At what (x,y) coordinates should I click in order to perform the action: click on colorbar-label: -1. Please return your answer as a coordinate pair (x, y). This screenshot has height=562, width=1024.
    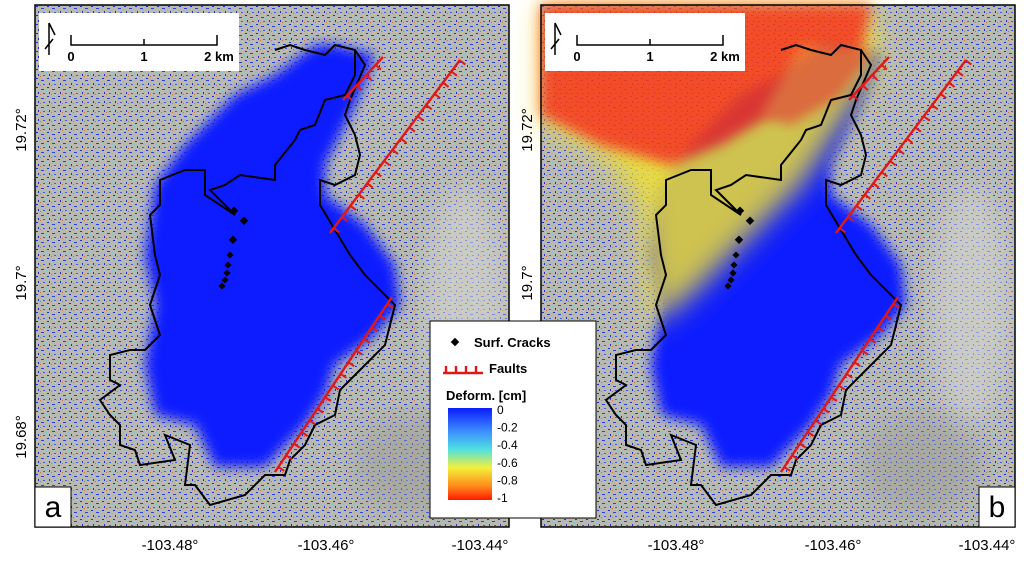
    Looking at the image, I should click on (502, 498).